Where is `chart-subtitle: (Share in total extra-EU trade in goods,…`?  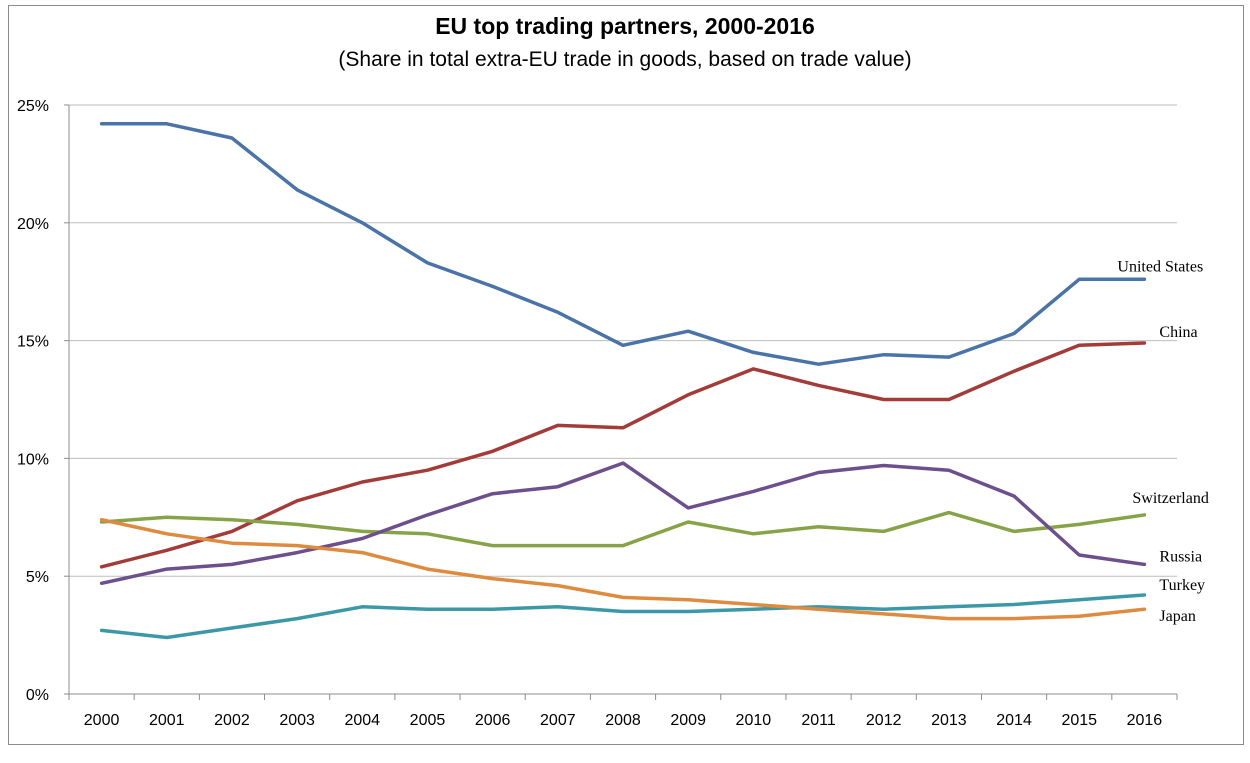
chart-subtitle: (Share in total extra-EU trade in goods,… is located at coordinates (625, 59).